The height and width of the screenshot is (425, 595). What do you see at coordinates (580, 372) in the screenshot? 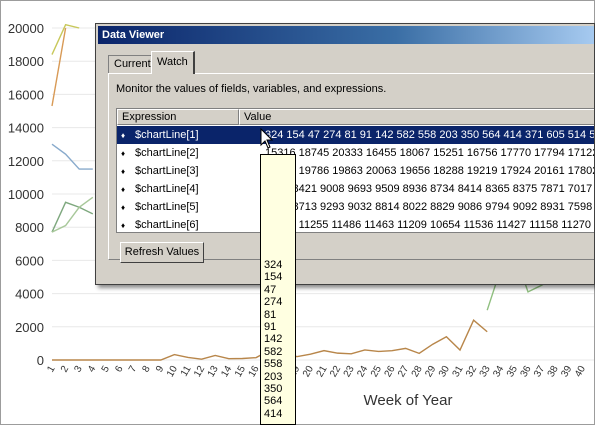
I see `x-tick-label: 40` at bounding box center [580, 372].